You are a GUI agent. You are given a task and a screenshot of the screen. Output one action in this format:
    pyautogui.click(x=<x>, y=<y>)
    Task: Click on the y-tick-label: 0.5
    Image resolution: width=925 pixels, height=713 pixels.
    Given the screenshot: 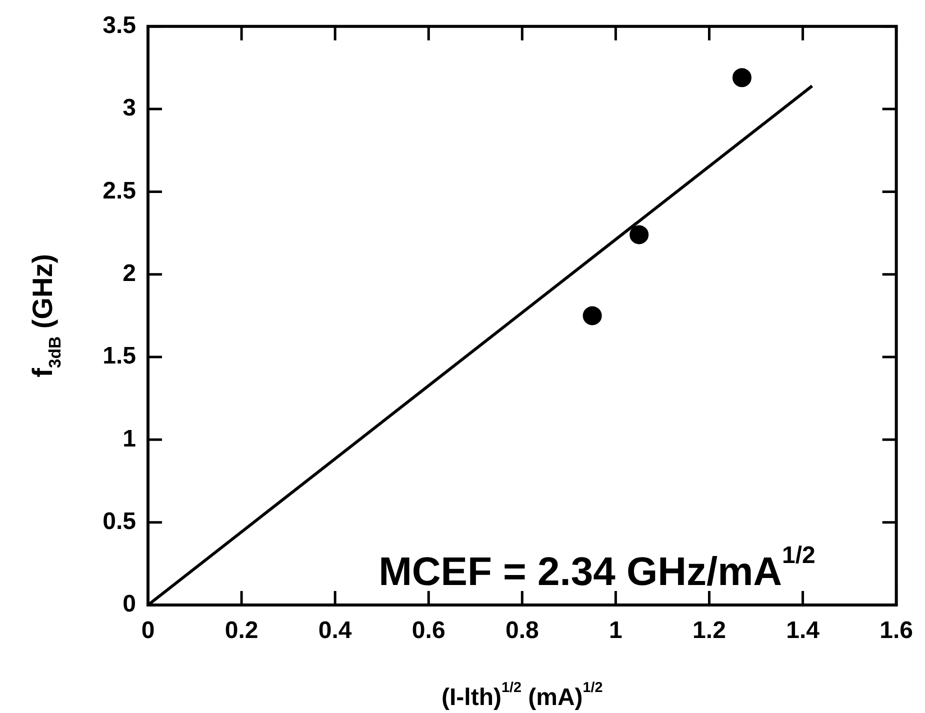 What is the action you would take?
    pyautogui.click(x=119, y=521)
    